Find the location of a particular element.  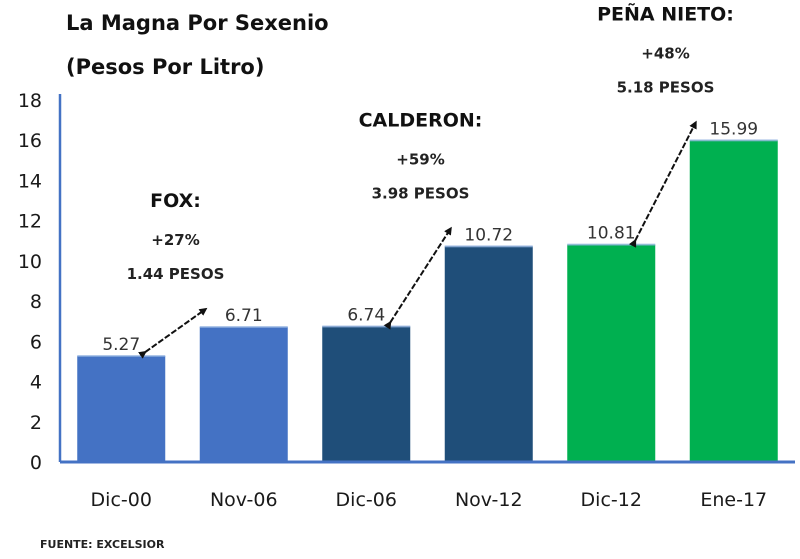

annotation-title: PEÑA NIETO: is located at coordinates (665, 13).